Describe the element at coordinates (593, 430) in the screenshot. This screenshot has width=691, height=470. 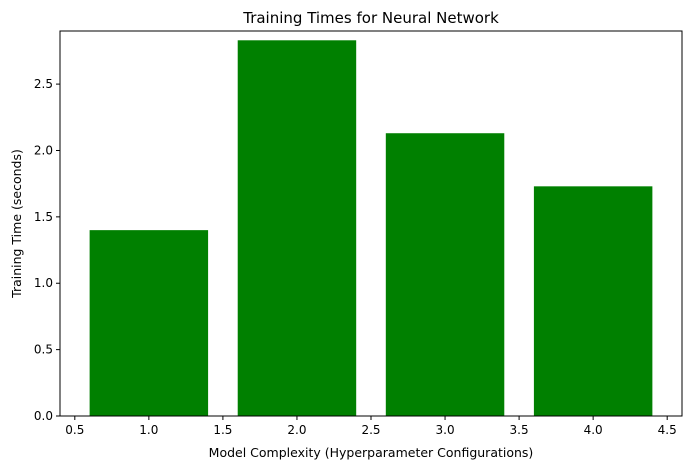
I see `x-tick-label: 4.0` at that location.